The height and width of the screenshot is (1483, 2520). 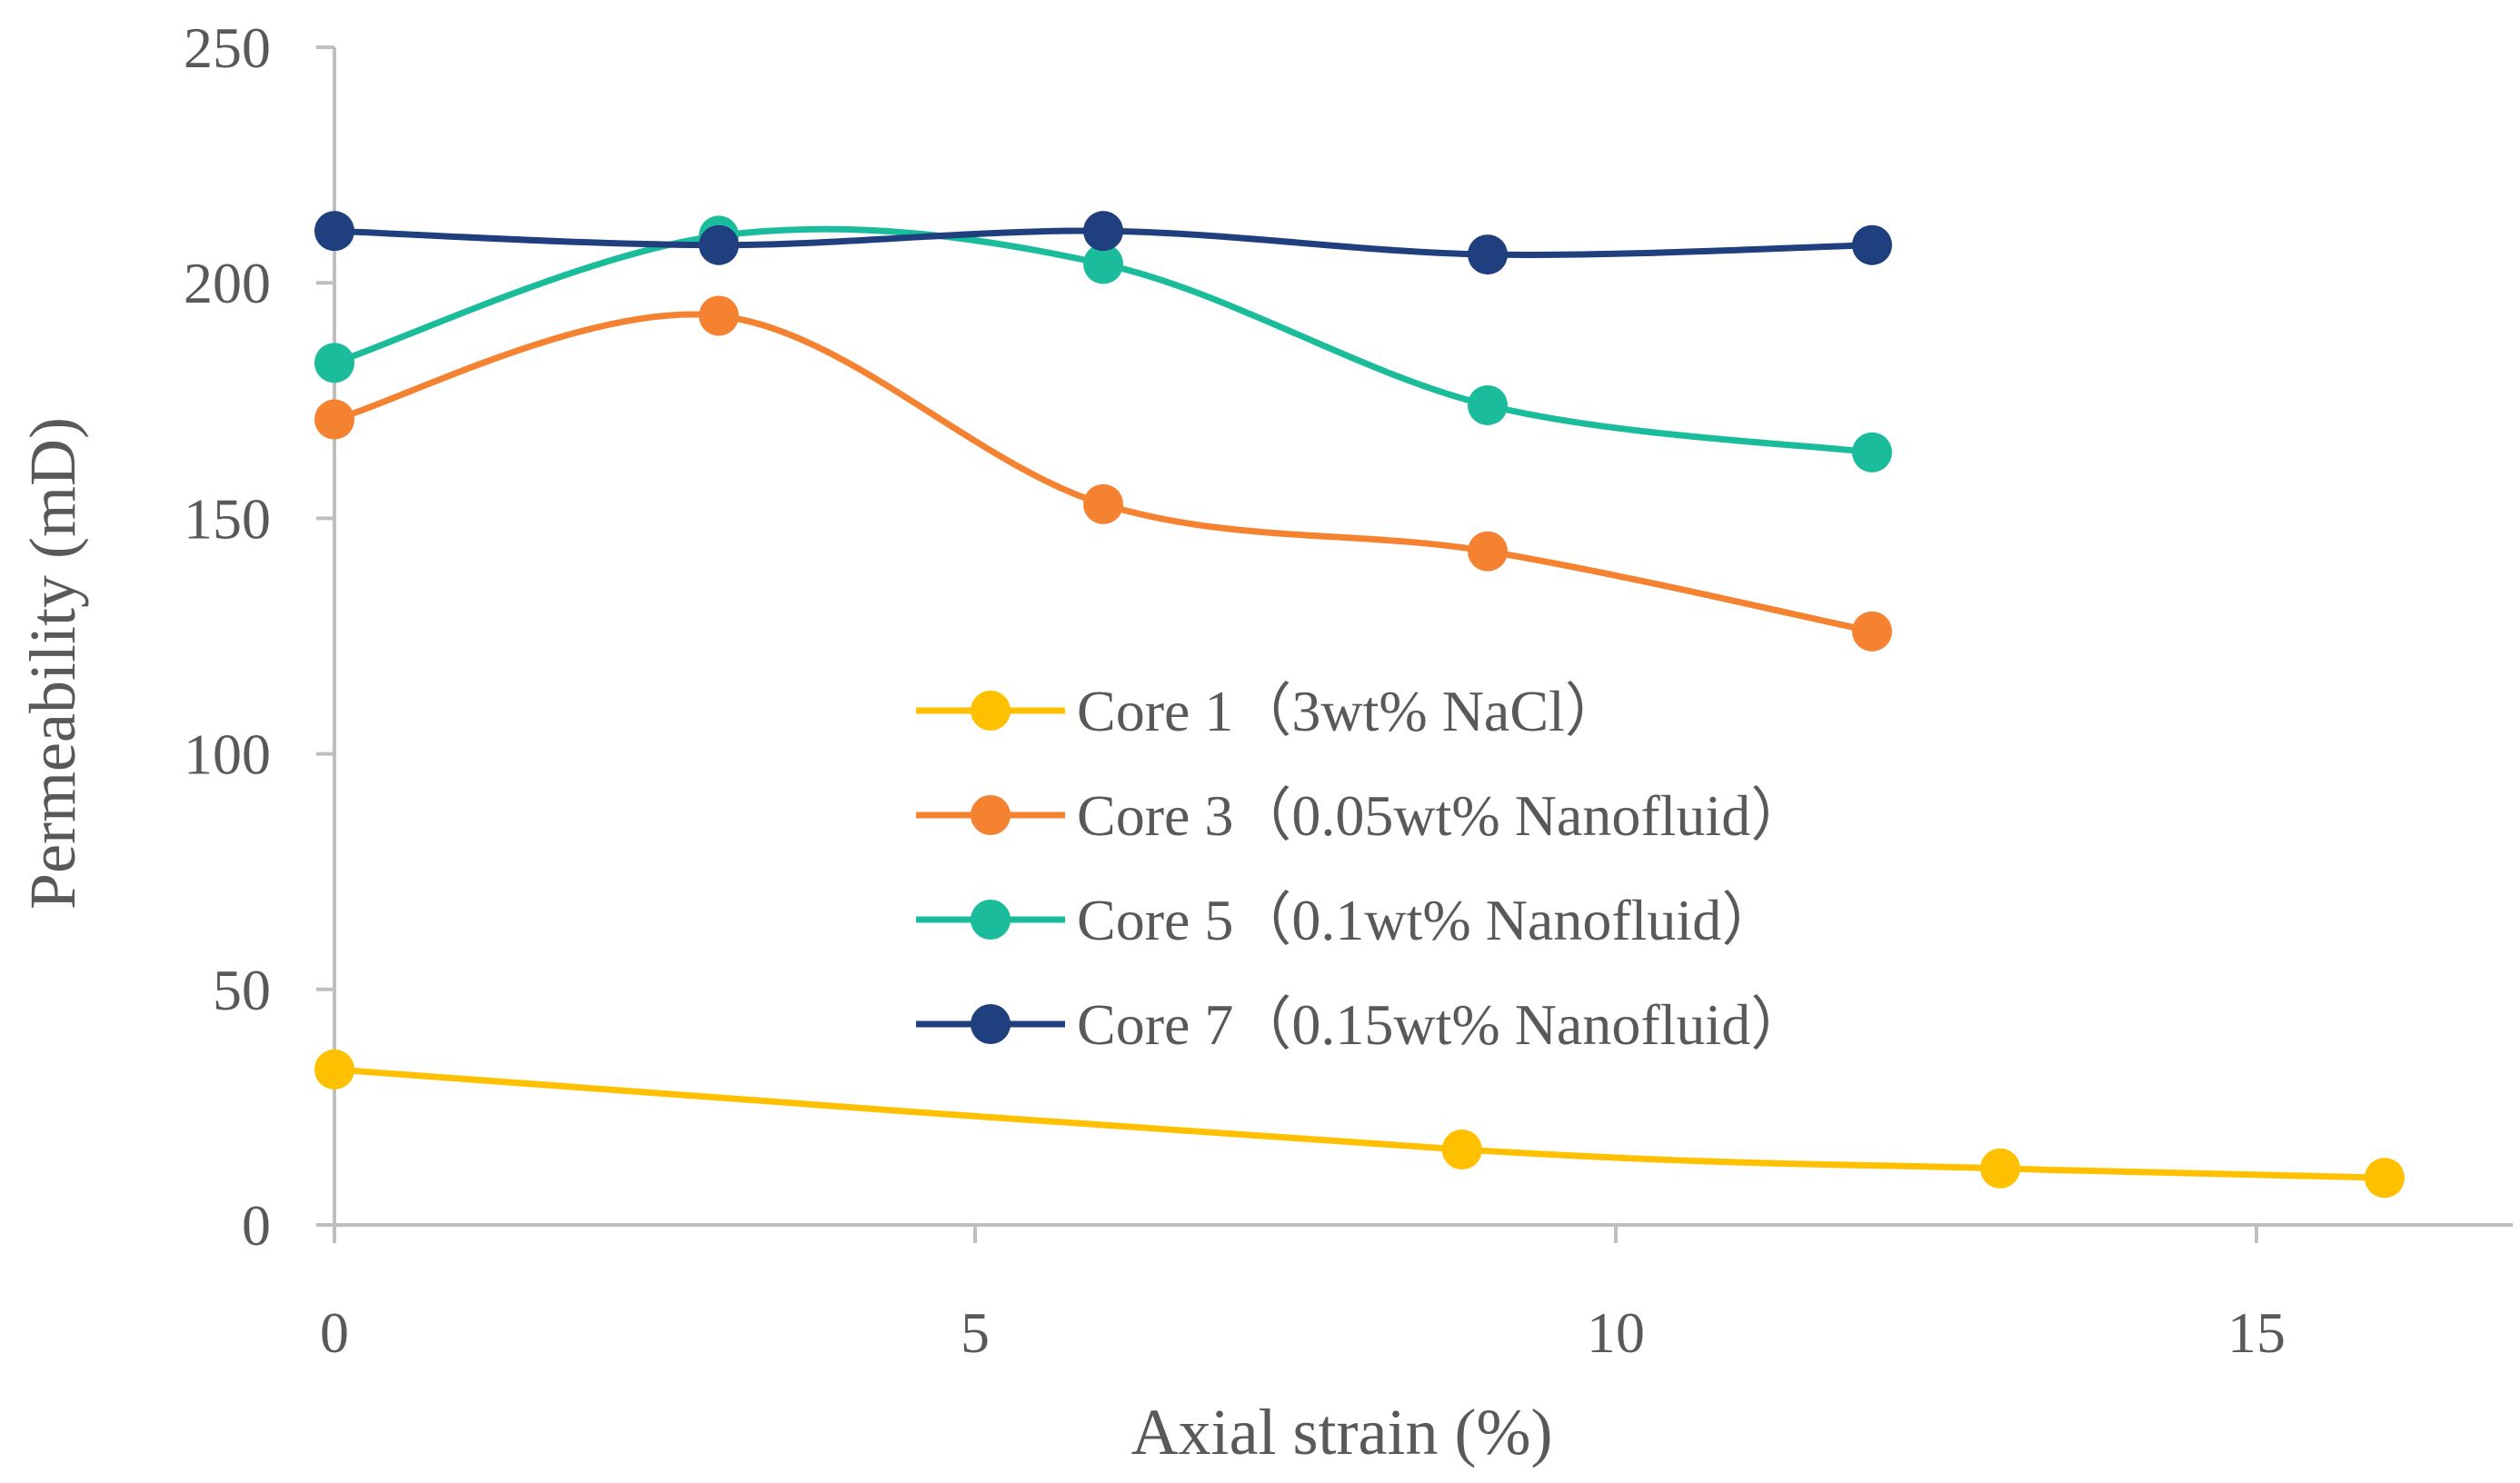 I want to click on x-tick-label: 0, so click(x=334, y=1332).